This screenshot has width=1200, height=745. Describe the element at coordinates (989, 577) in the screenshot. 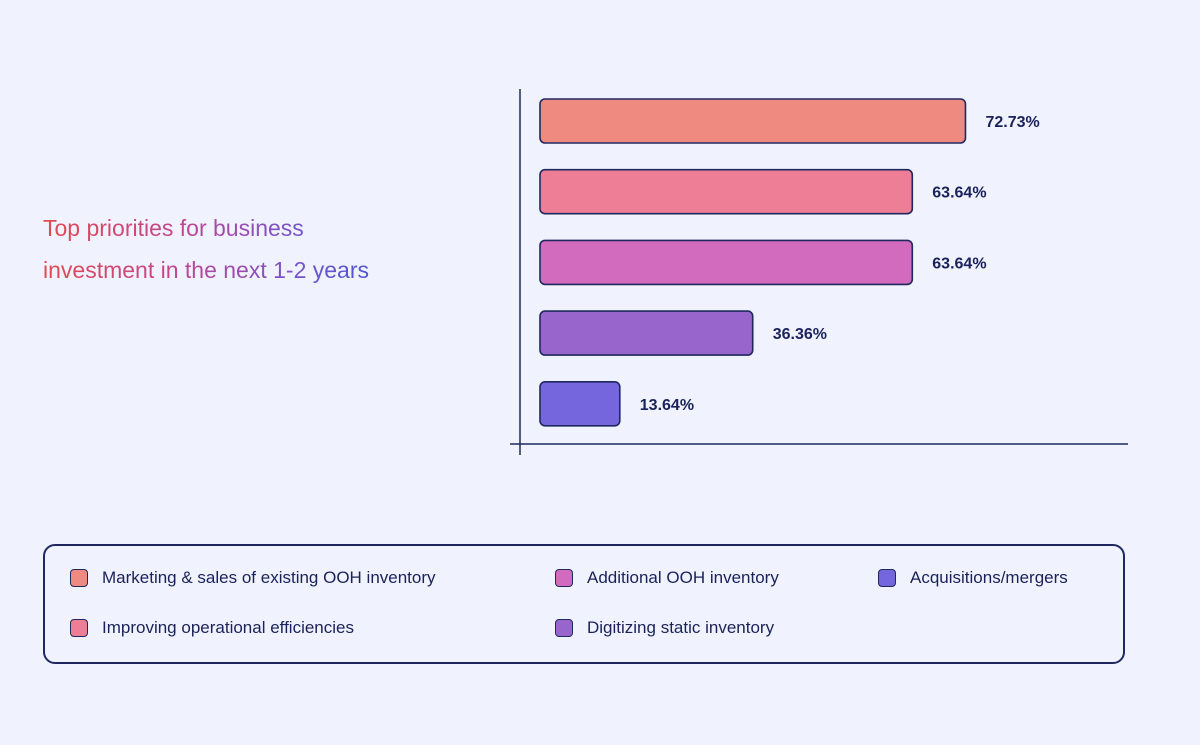

I see `legend-label: Acquisitions/mergers` at that location.